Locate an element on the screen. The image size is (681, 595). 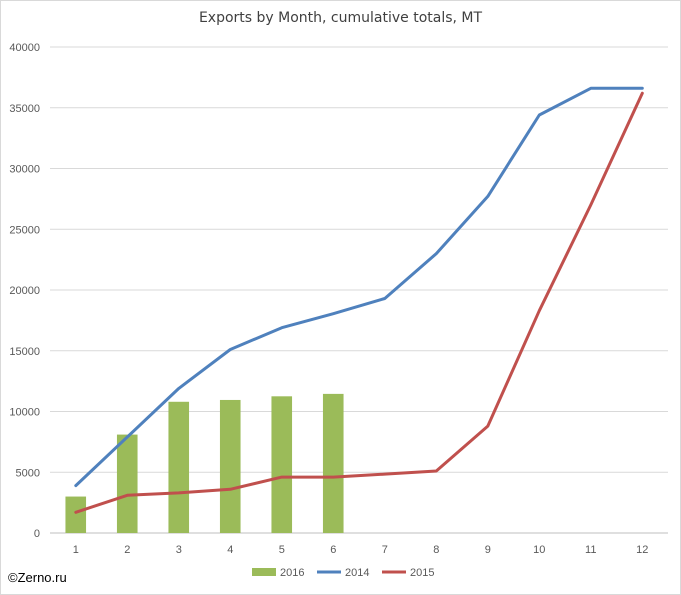
legend-label-2015: 2015 is located at coordinates (422, 573).